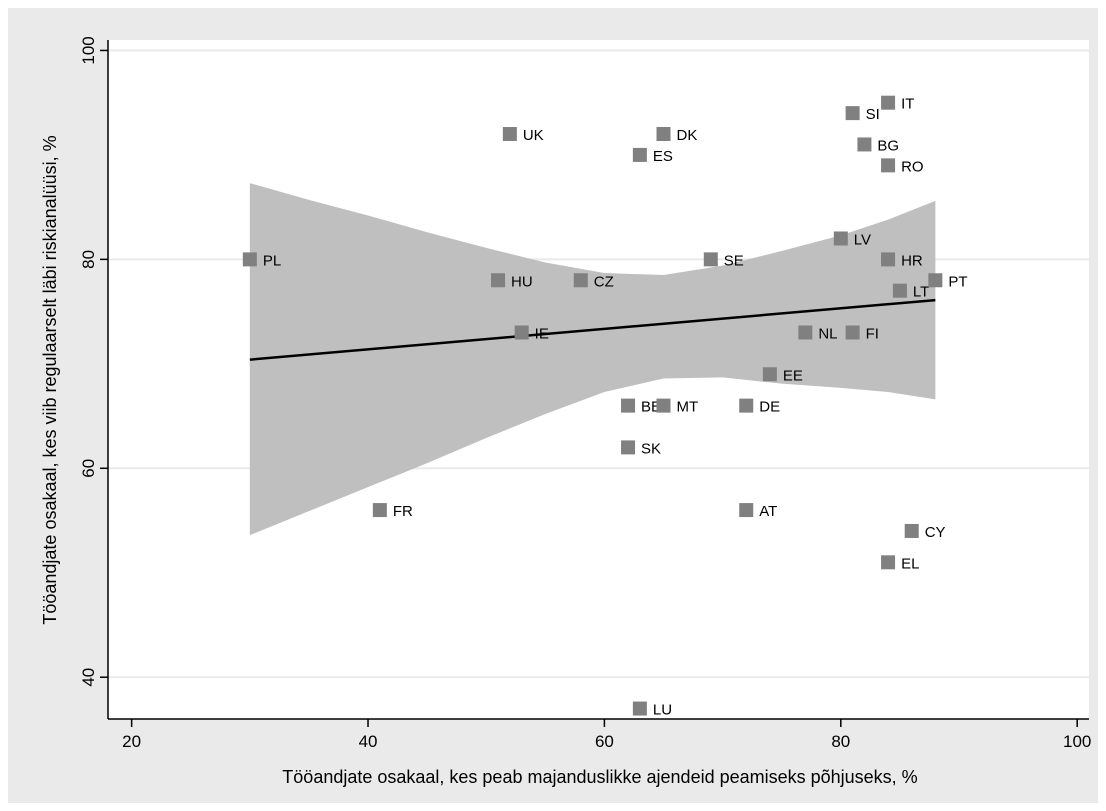  I want to click on point-label-mt: MT, so click(688, 407).